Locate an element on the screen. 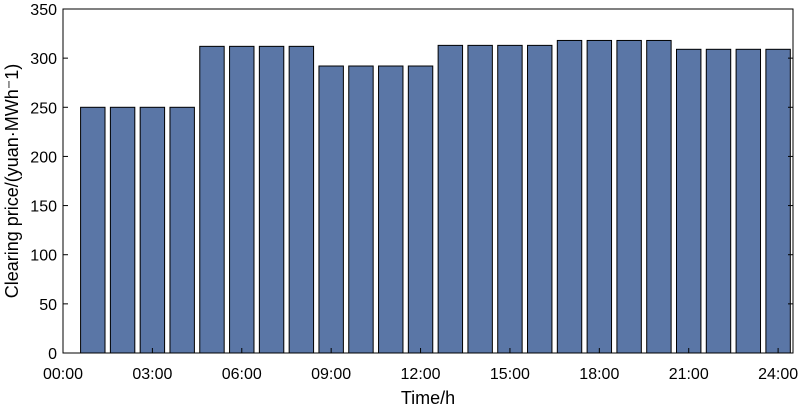 The height and width of the screenshot is (413, 803). x-tick-label: 06:00 is located at coordinates (242, 374).